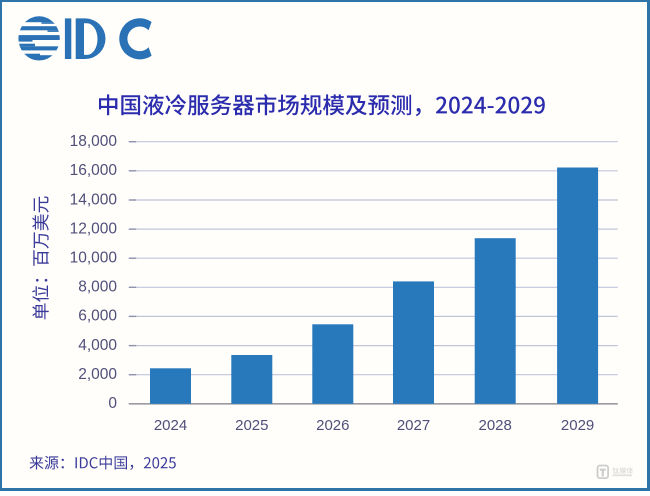  What do you see at coordinates (251, 425) in the screenshot?
I see `svg-text: 2025` at bounding box center [251, 425].